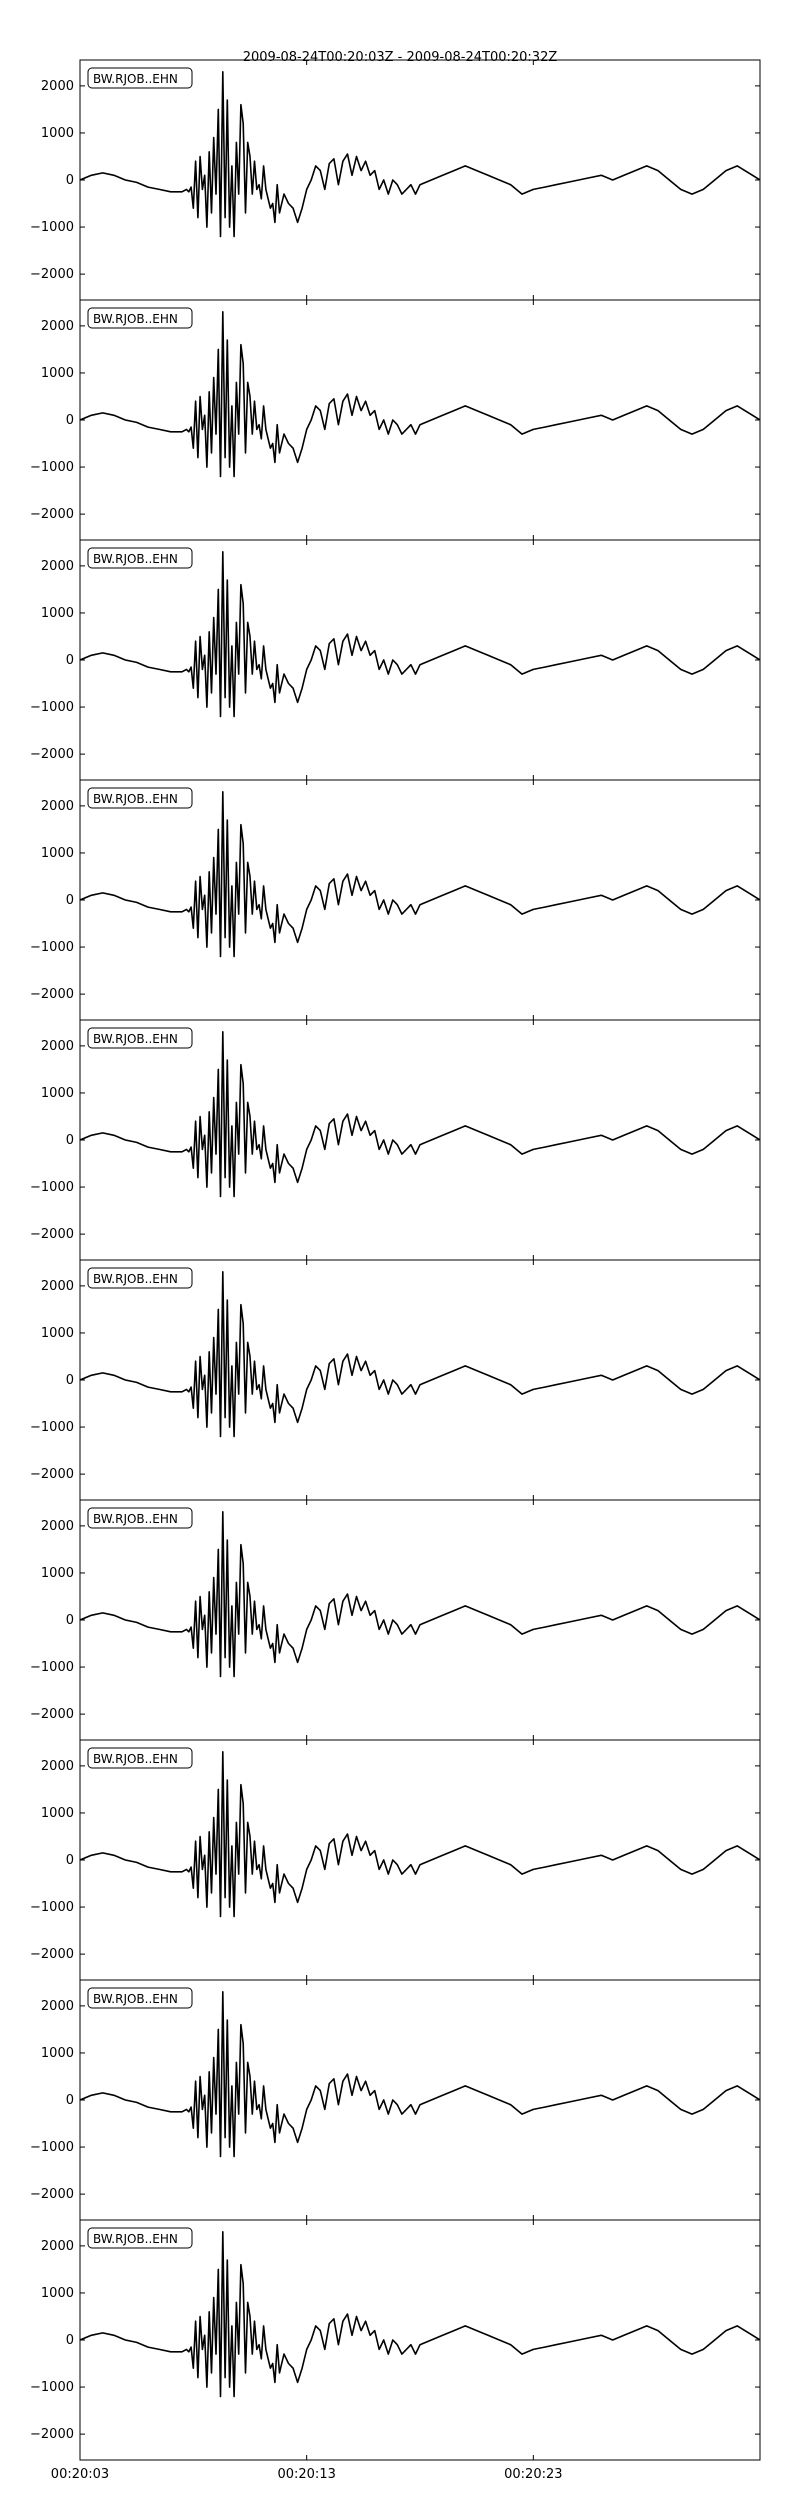 The width and height of the screenshot is (800, 2500). Describe the element at coordinates (80, 2474) in the screenshot. I see `x-tick-label: 00:20:03` at that location.